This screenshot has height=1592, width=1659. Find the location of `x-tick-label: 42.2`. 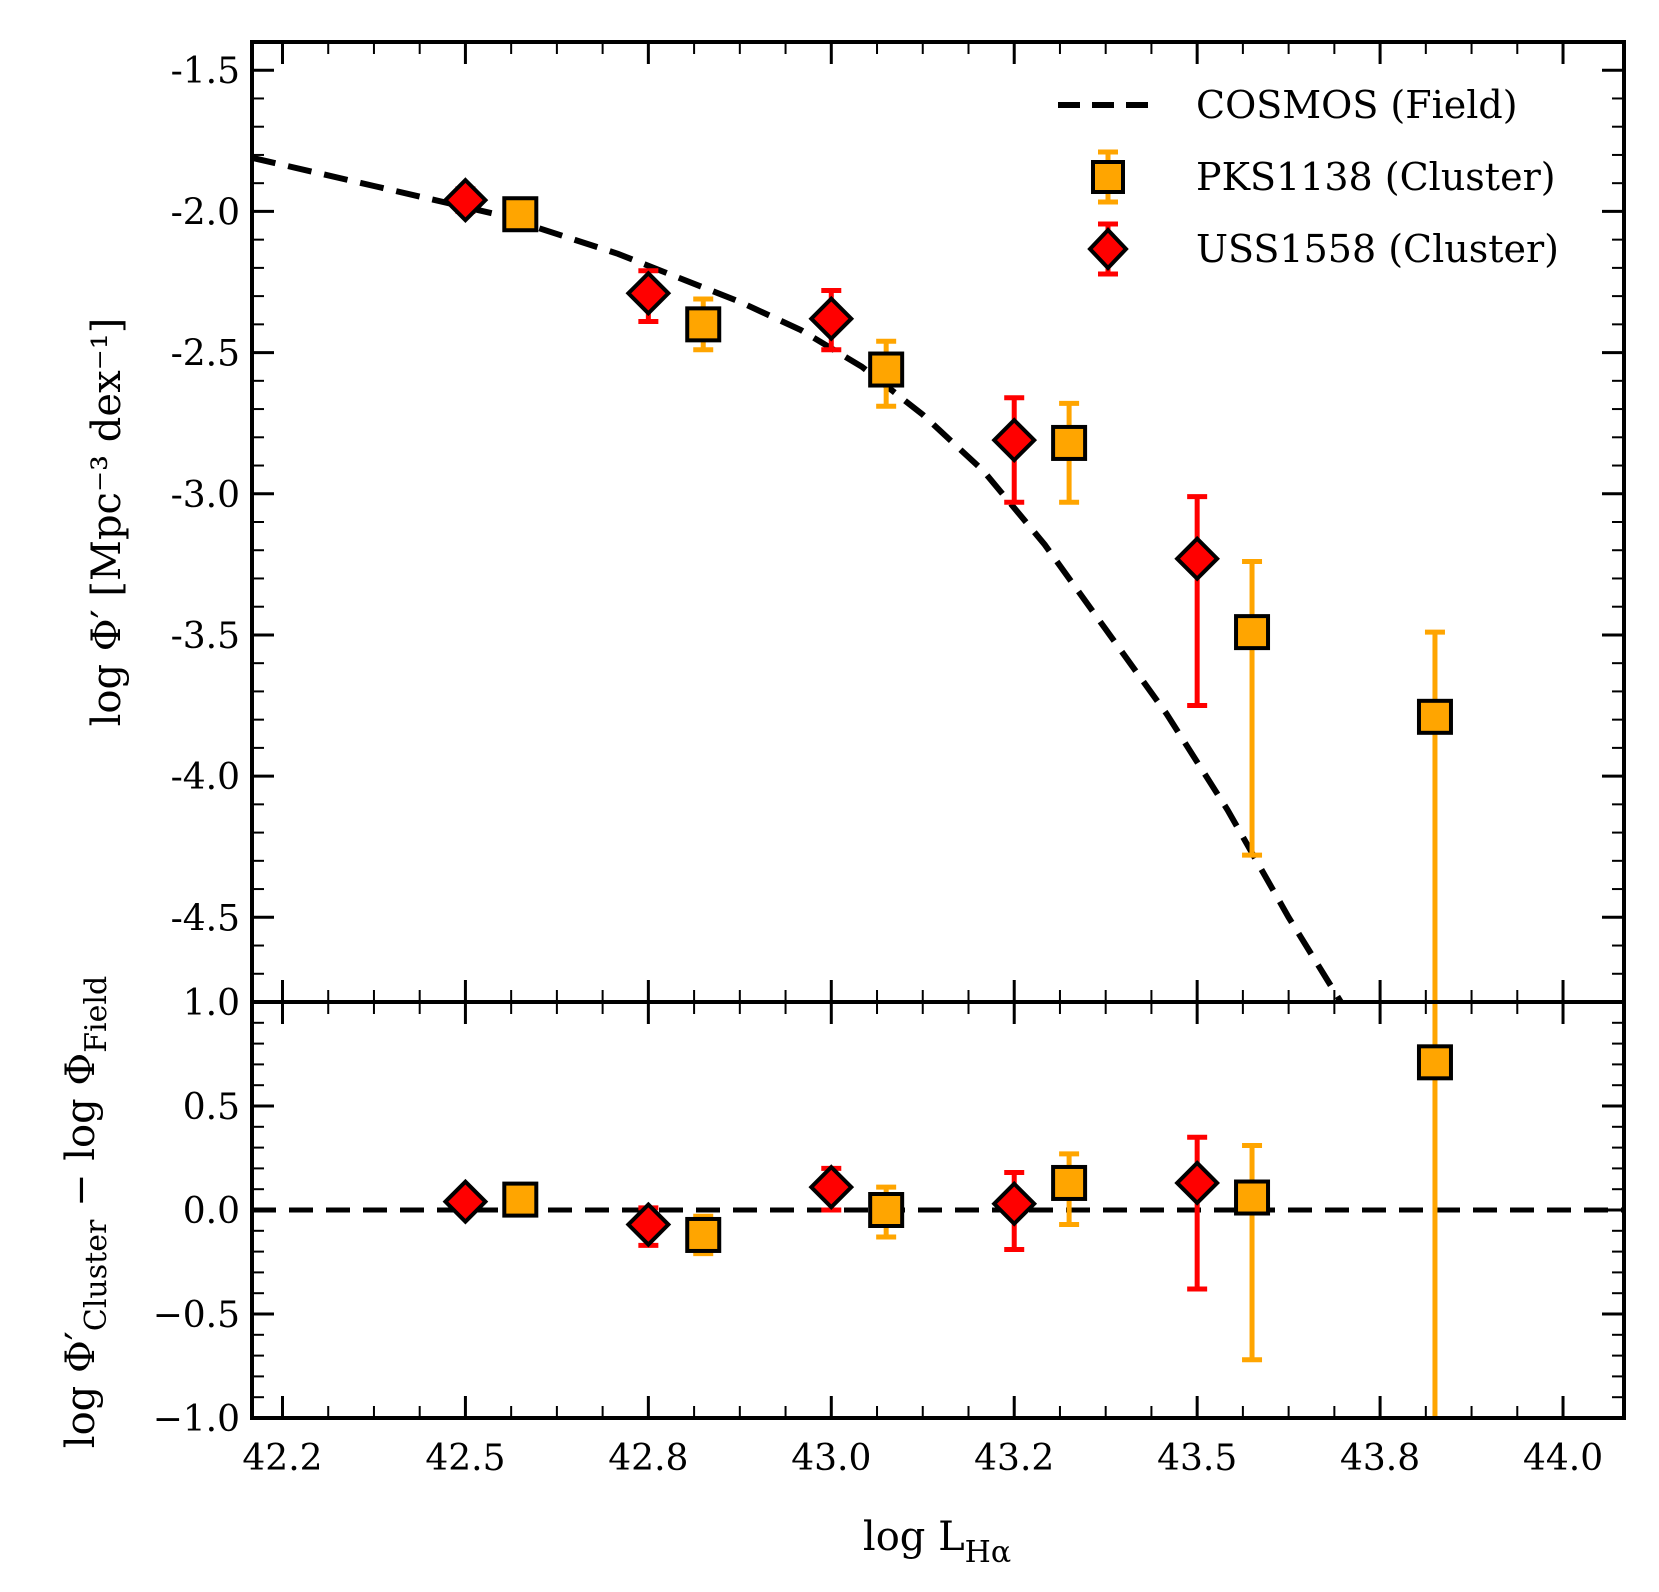

x-tick-label: 42.2 is located at coordinates (282, 1458).